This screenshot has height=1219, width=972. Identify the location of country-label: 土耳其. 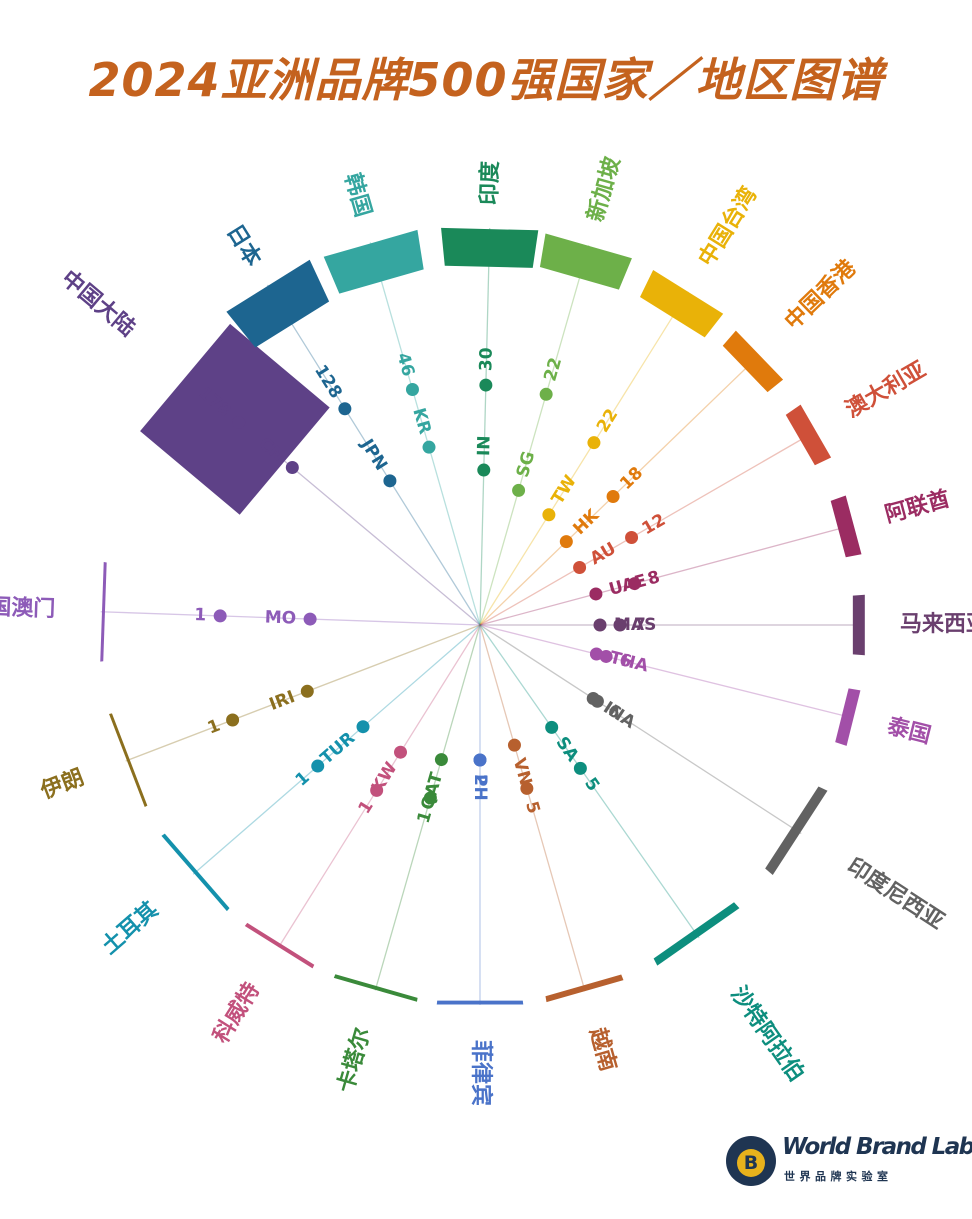
(130, 928).